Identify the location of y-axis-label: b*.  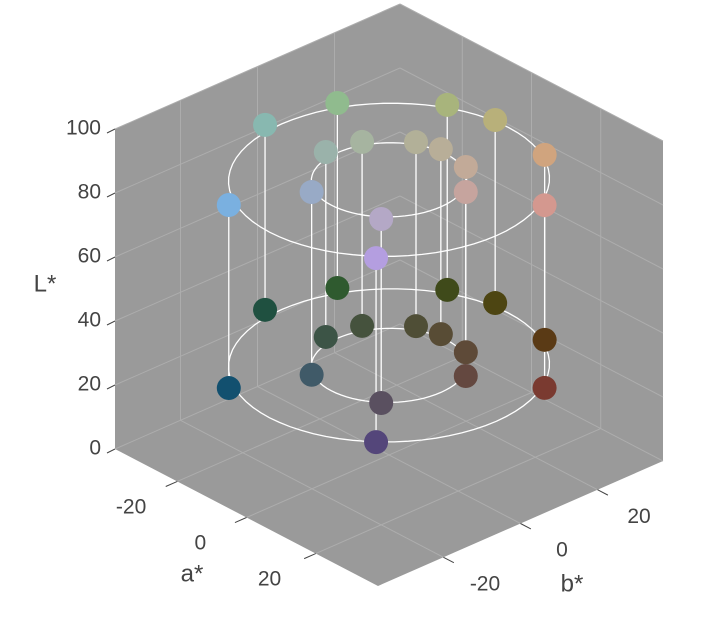
(572, 583).